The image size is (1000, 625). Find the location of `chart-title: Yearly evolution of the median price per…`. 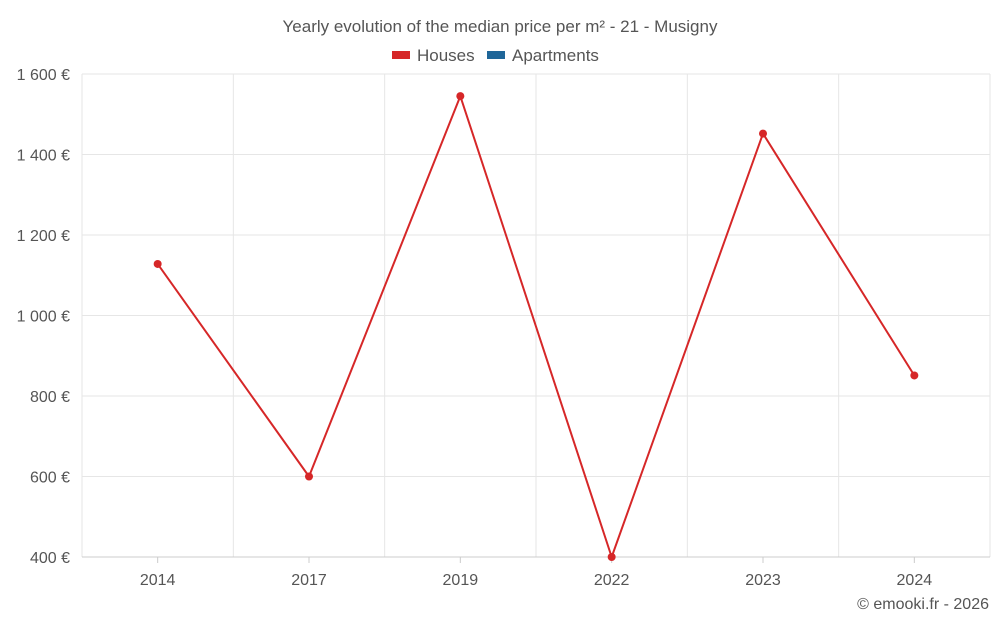

chart-title: Yearly evolution of the median price per… is located at coordinates (500, 26).